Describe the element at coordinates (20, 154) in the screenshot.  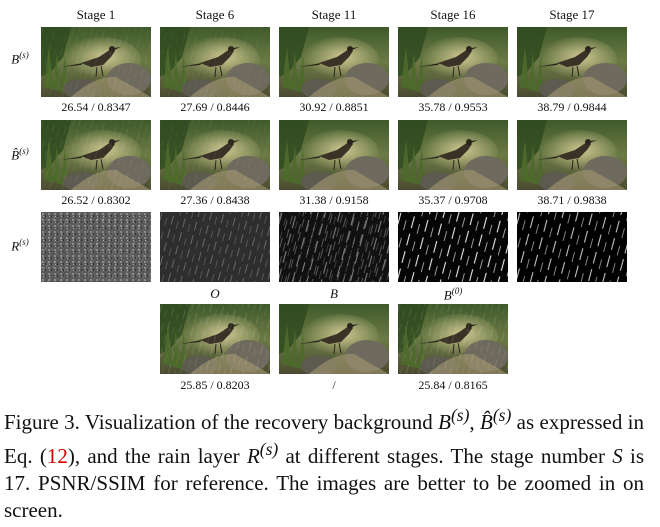
I see `row-label-background-hat: B̂(s)` at that location.